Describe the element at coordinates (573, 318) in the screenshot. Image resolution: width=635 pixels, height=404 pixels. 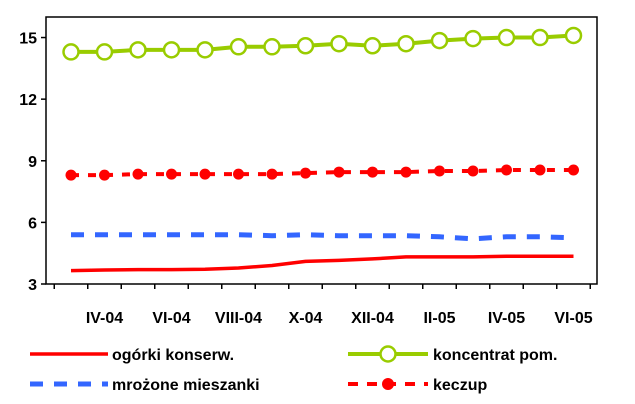
I see `x-tick-label: VI-05` at that location.